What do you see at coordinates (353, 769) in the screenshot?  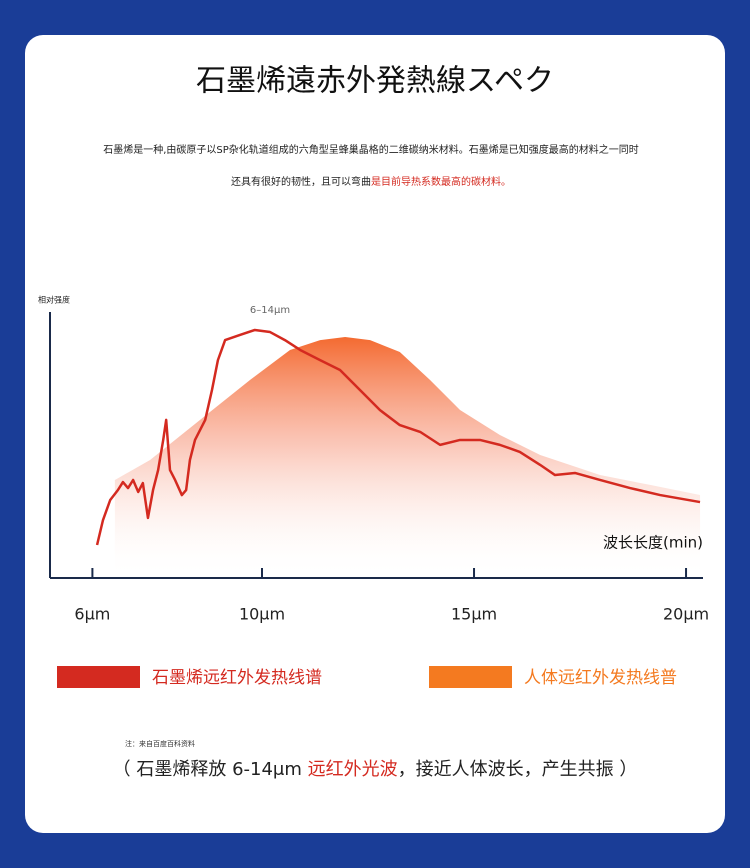 I see `caption-highlight: 远红外光波` at bounding box center [353, 769].